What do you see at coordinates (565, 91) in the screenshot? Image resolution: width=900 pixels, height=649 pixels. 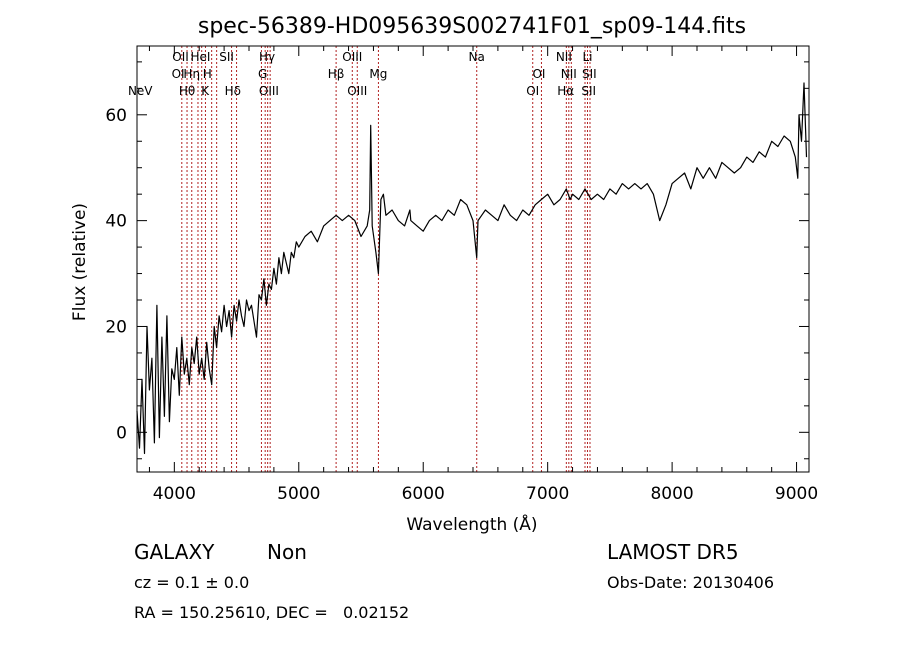 I see `line-label-22: Hα` at bounding box center [565, 91].